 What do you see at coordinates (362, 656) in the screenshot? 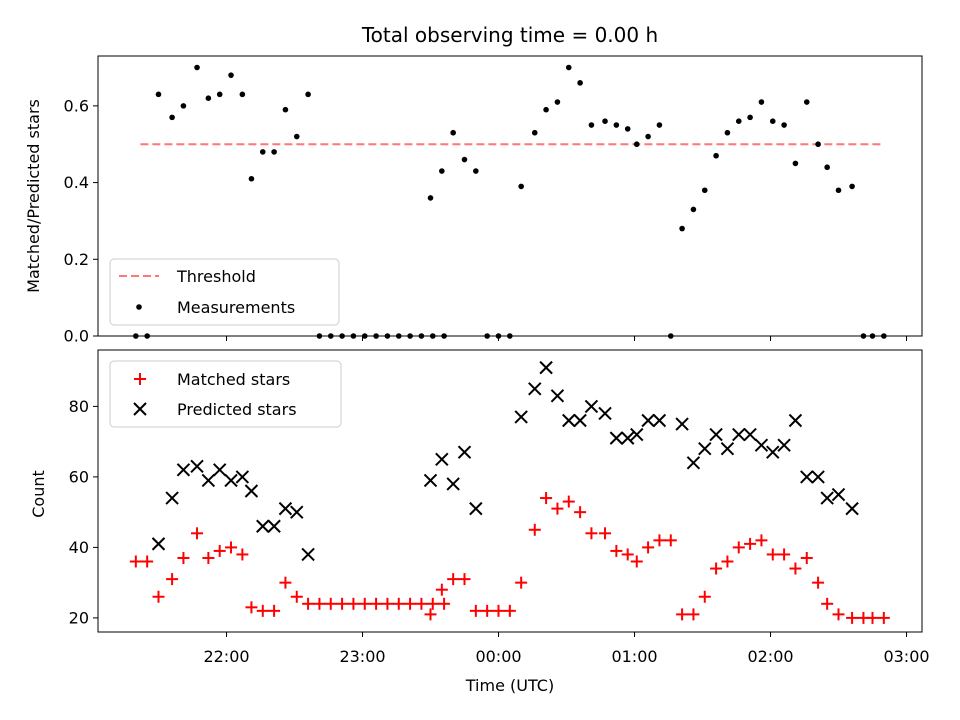
I see `x-tick-label: 23:00` at bounding box center [362, 656].